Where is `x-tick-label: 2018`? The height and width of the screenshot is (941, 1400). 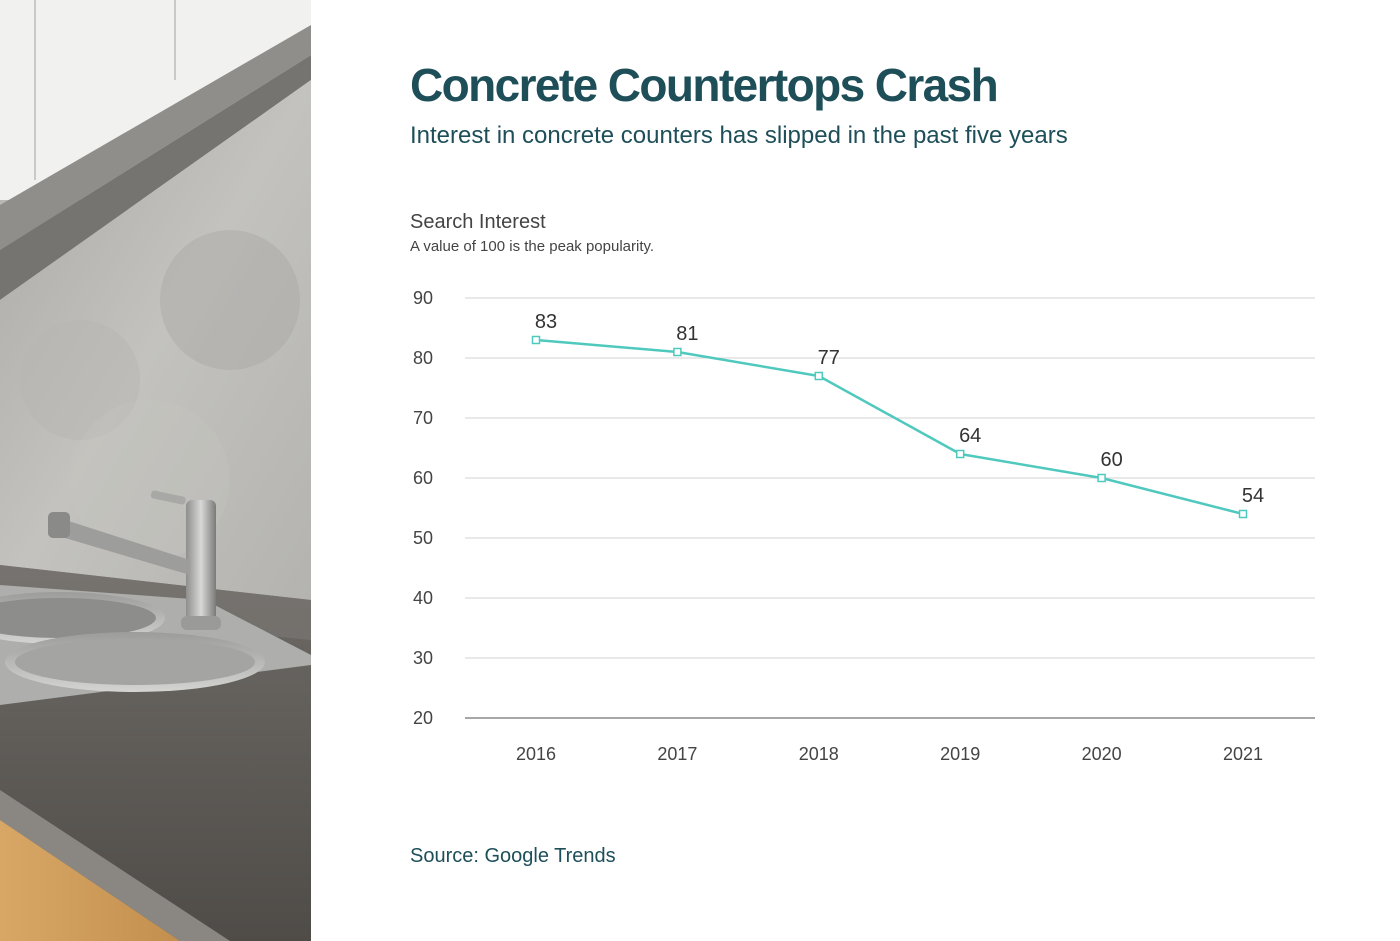 x-tick-label: 2018 is located at coordinates (819, 754).